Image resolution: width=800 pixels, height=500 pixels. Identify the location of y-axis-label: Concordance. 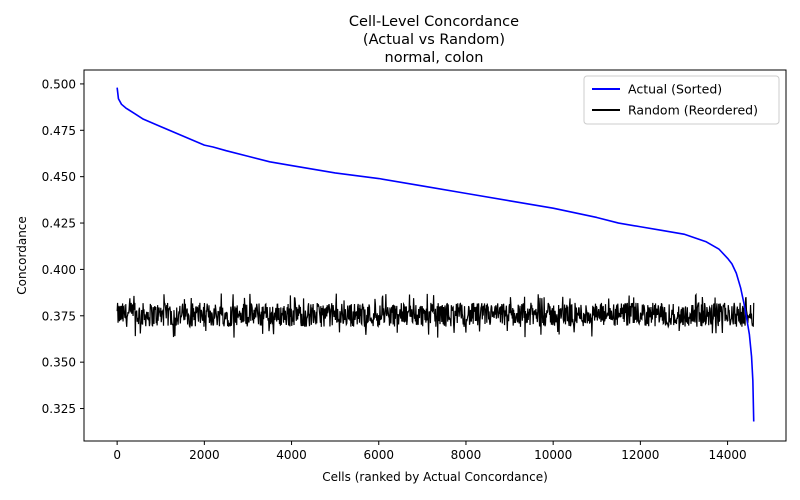
(22, 255).